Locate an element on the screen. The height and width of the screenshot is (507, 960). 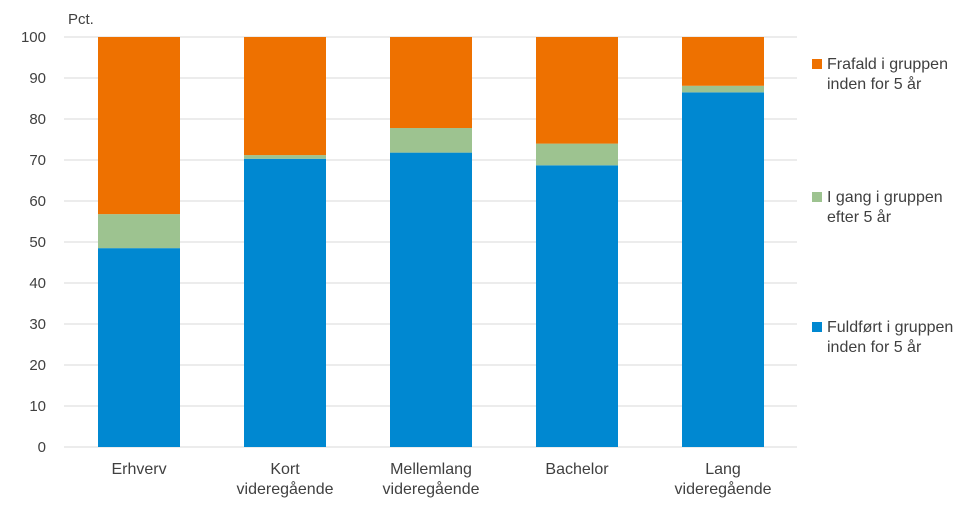
x-category-label-2: Mellemlang videregående is located at coordinates (431, 479).